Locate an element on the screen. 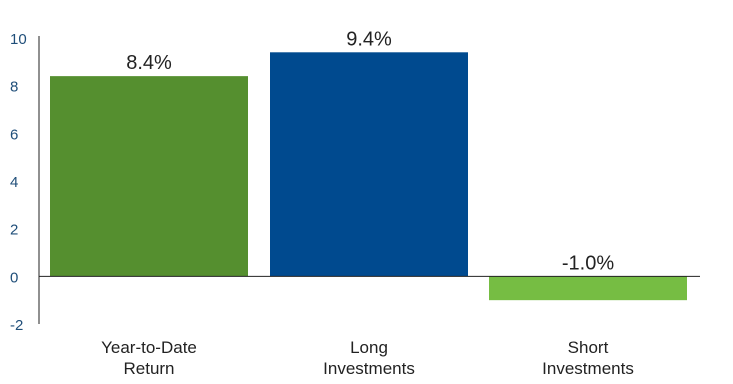  y-tick-label: 8 is located at coordinates (14, 87).